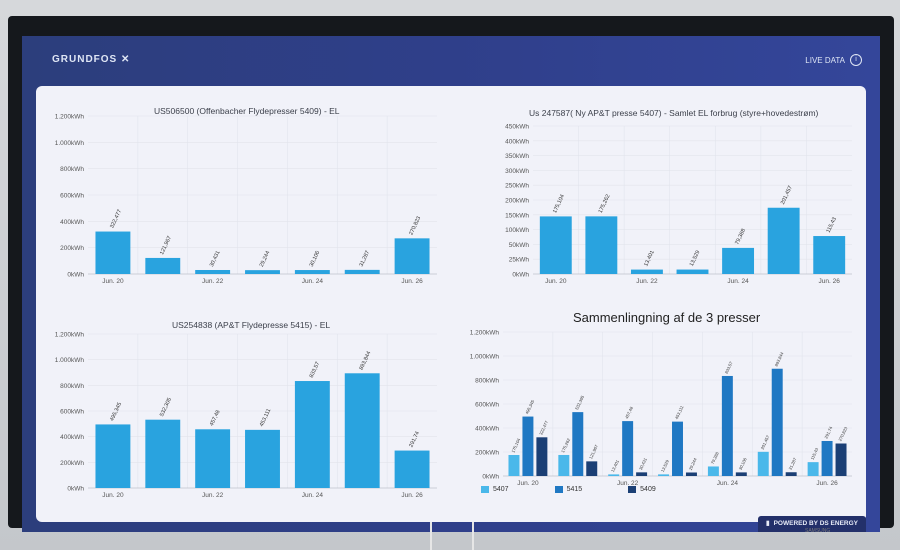 The image size is (900, 550). I want to click on legend-swatch, so click(485, 489).